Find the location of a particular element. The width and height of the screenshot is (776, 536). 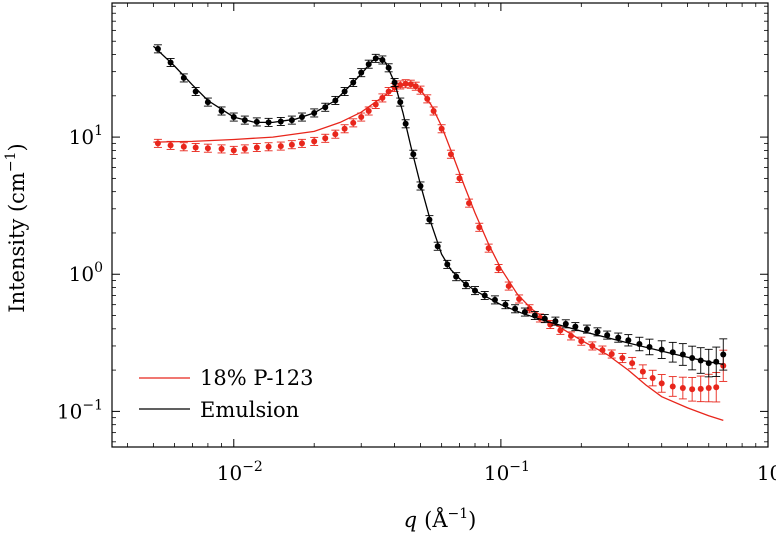

x-tick-label: 100 is located at coordinates (766, 472).